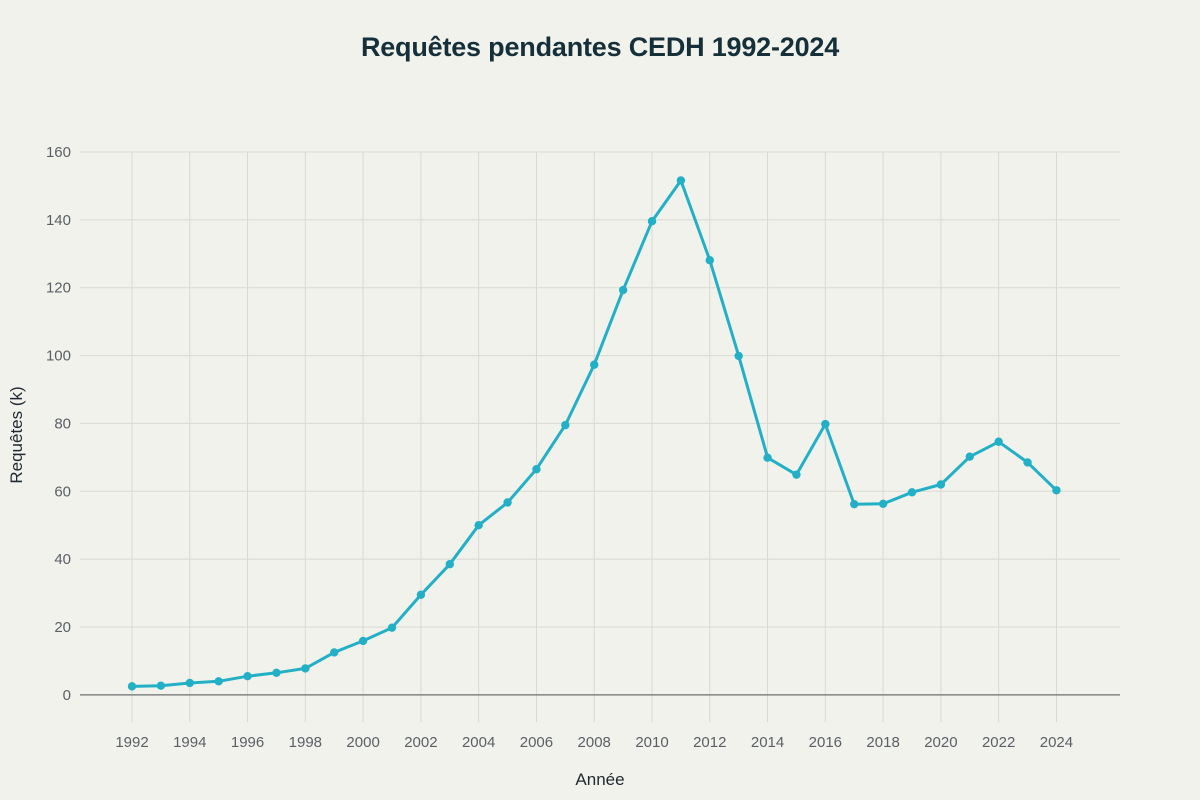 This screenshot has width=1200, height=800. What do you see at coordinates (58, 356) in the screenshot?
I see `y-tick-label: 100` at bounding box center [58, 356].